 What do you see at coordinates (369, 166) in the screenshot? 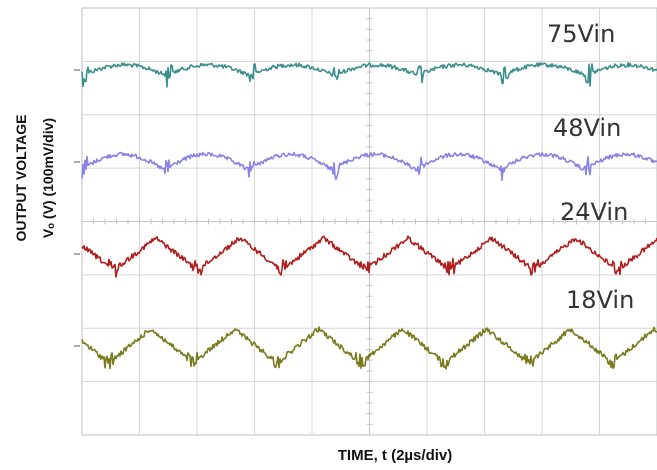
I see `trace-48Vin` at bounding box center [369, 166].